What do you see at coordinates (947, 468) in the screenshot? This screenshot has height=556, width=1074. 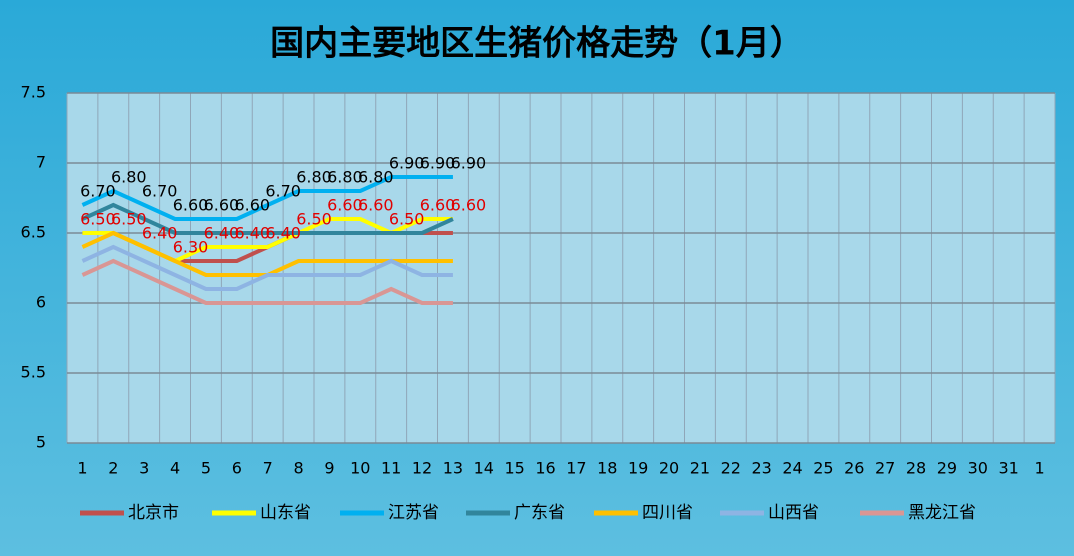 I see `x-tick-label: 29` at bounding box center [947, 468].